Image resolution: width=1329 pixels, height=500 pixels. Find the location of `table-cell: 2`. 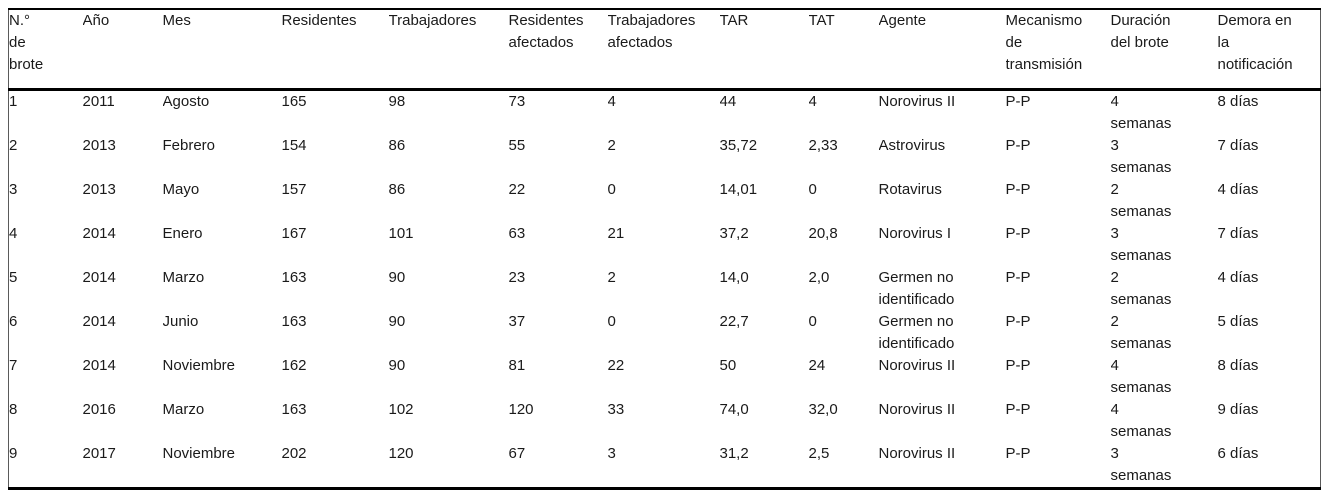

table-cell: 2 is located at coordinates (13, 145).